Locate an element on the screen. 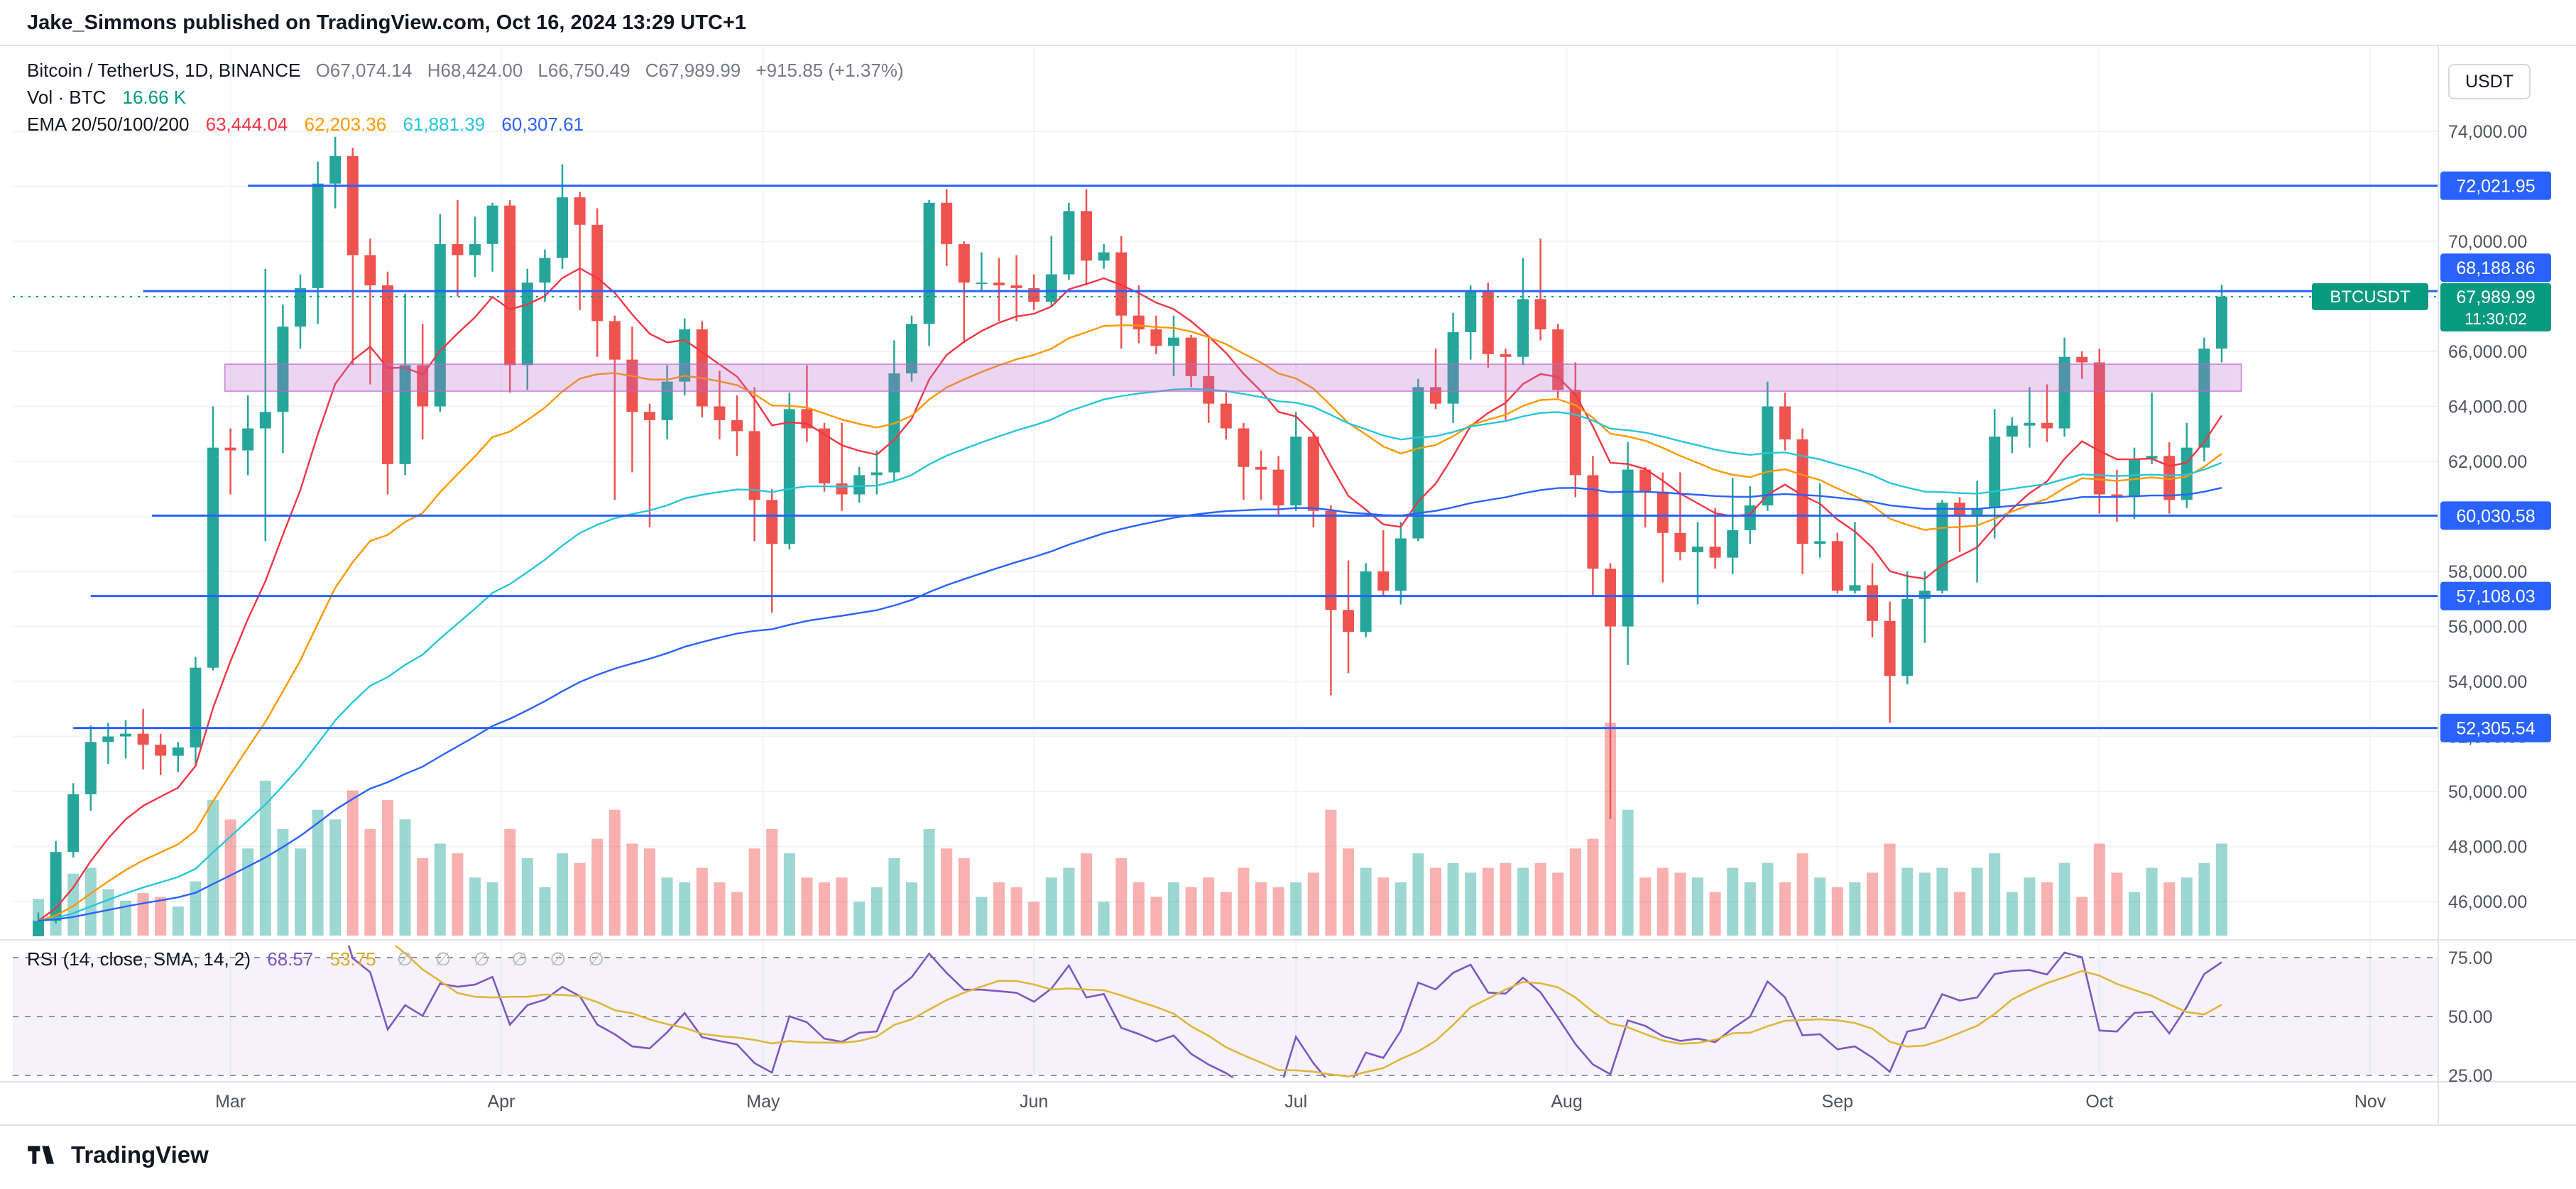  level-price-badge: 68,188.86 is located at coordinates (2495, 268).